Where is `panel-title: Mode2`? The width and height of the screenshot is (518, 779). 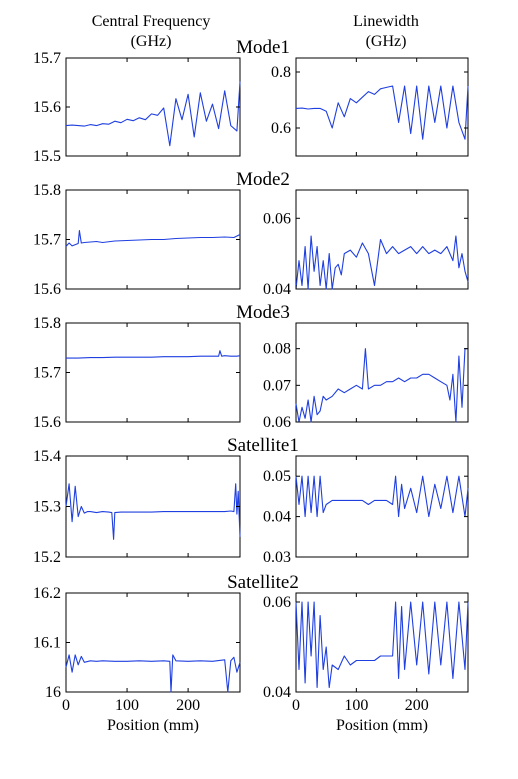 panel-title: Mode2 is located at coordinates (263, 179).